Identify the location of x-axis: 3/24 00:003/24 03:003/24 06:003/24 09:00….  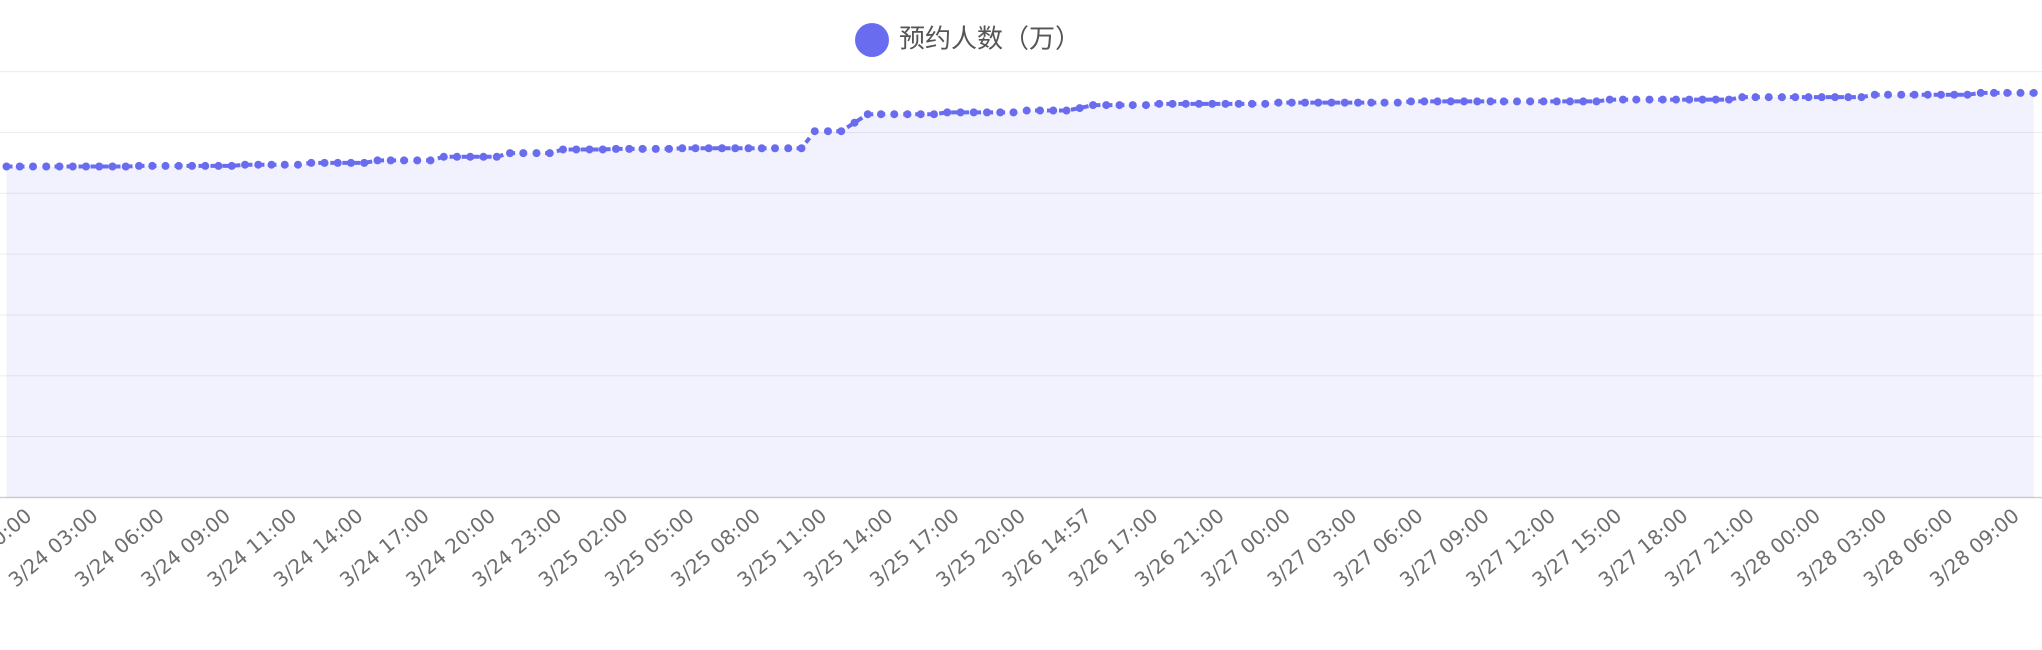
(1012, 547).